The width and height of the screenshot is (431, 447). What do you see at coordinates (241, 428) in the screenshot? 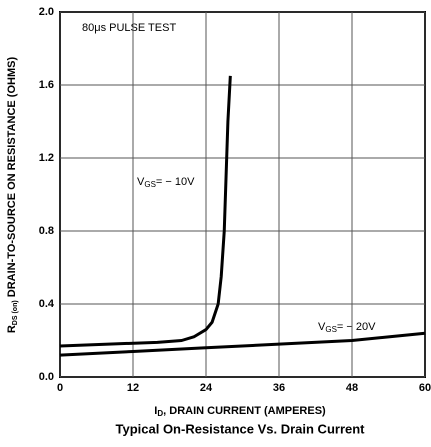
I see `chart-title: Typical On-Resistance Vs. Drain Current` at bounding box center [241, 428].